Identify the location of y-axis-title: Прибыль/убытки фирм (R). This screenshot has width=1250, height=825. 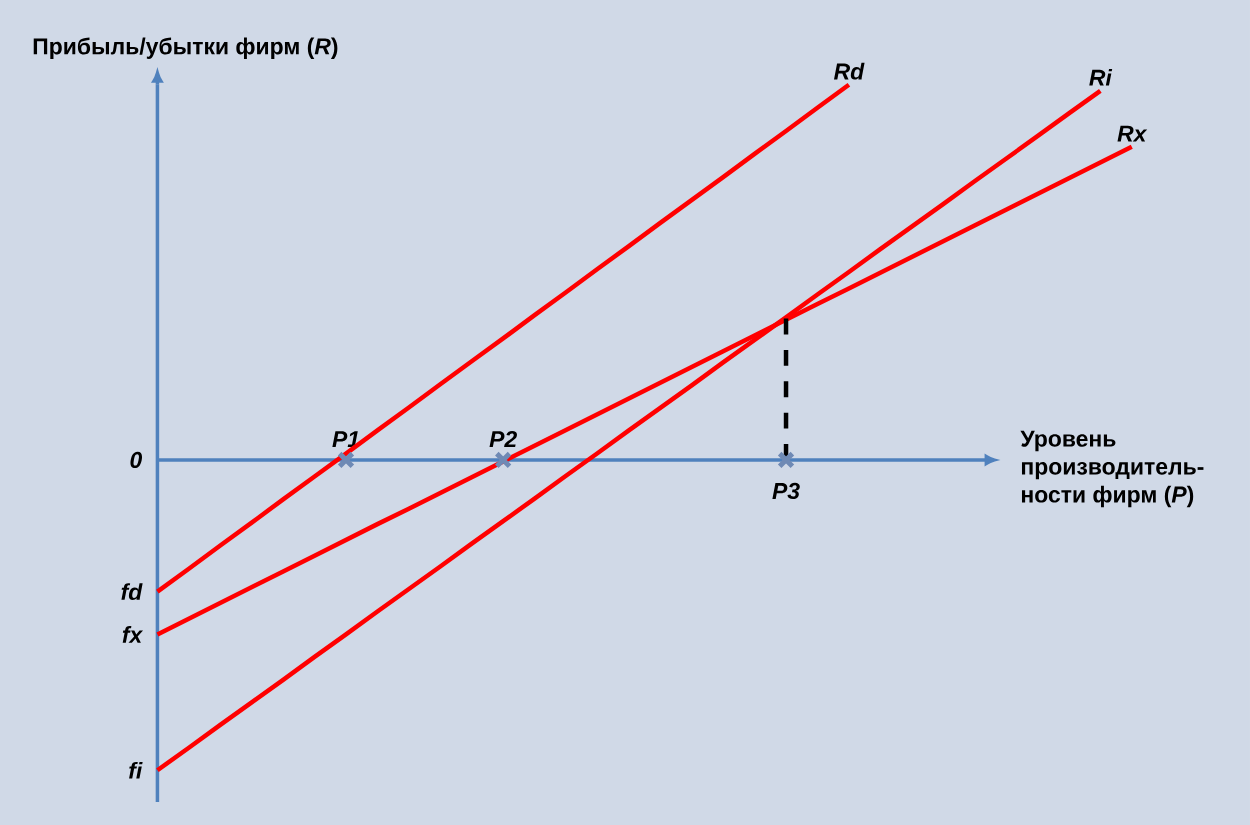
(185, 48).